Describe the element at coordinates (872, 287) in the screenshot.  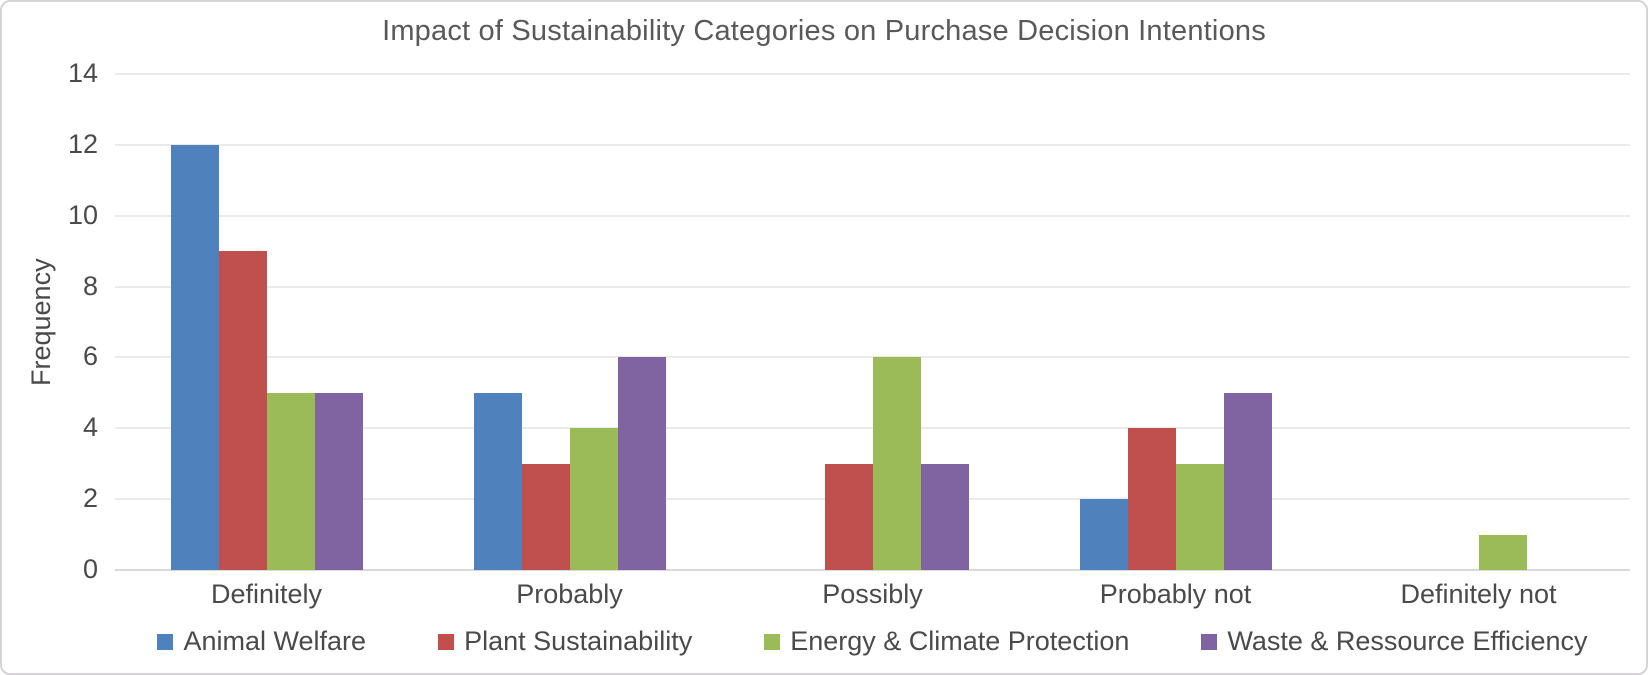
I see `gridline-y8` at that location.